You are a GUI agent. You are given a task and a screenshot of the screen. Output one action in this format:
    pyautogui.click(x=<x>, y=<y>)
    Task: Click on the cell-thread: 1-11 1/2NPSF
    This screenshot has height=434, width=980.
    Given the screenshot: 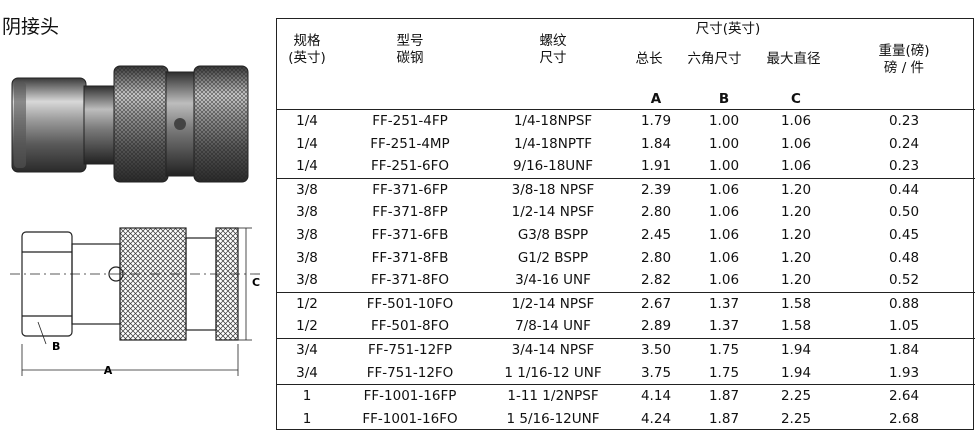 What is the action you would take?
    pyautogui.click(x=553, y=396)
    